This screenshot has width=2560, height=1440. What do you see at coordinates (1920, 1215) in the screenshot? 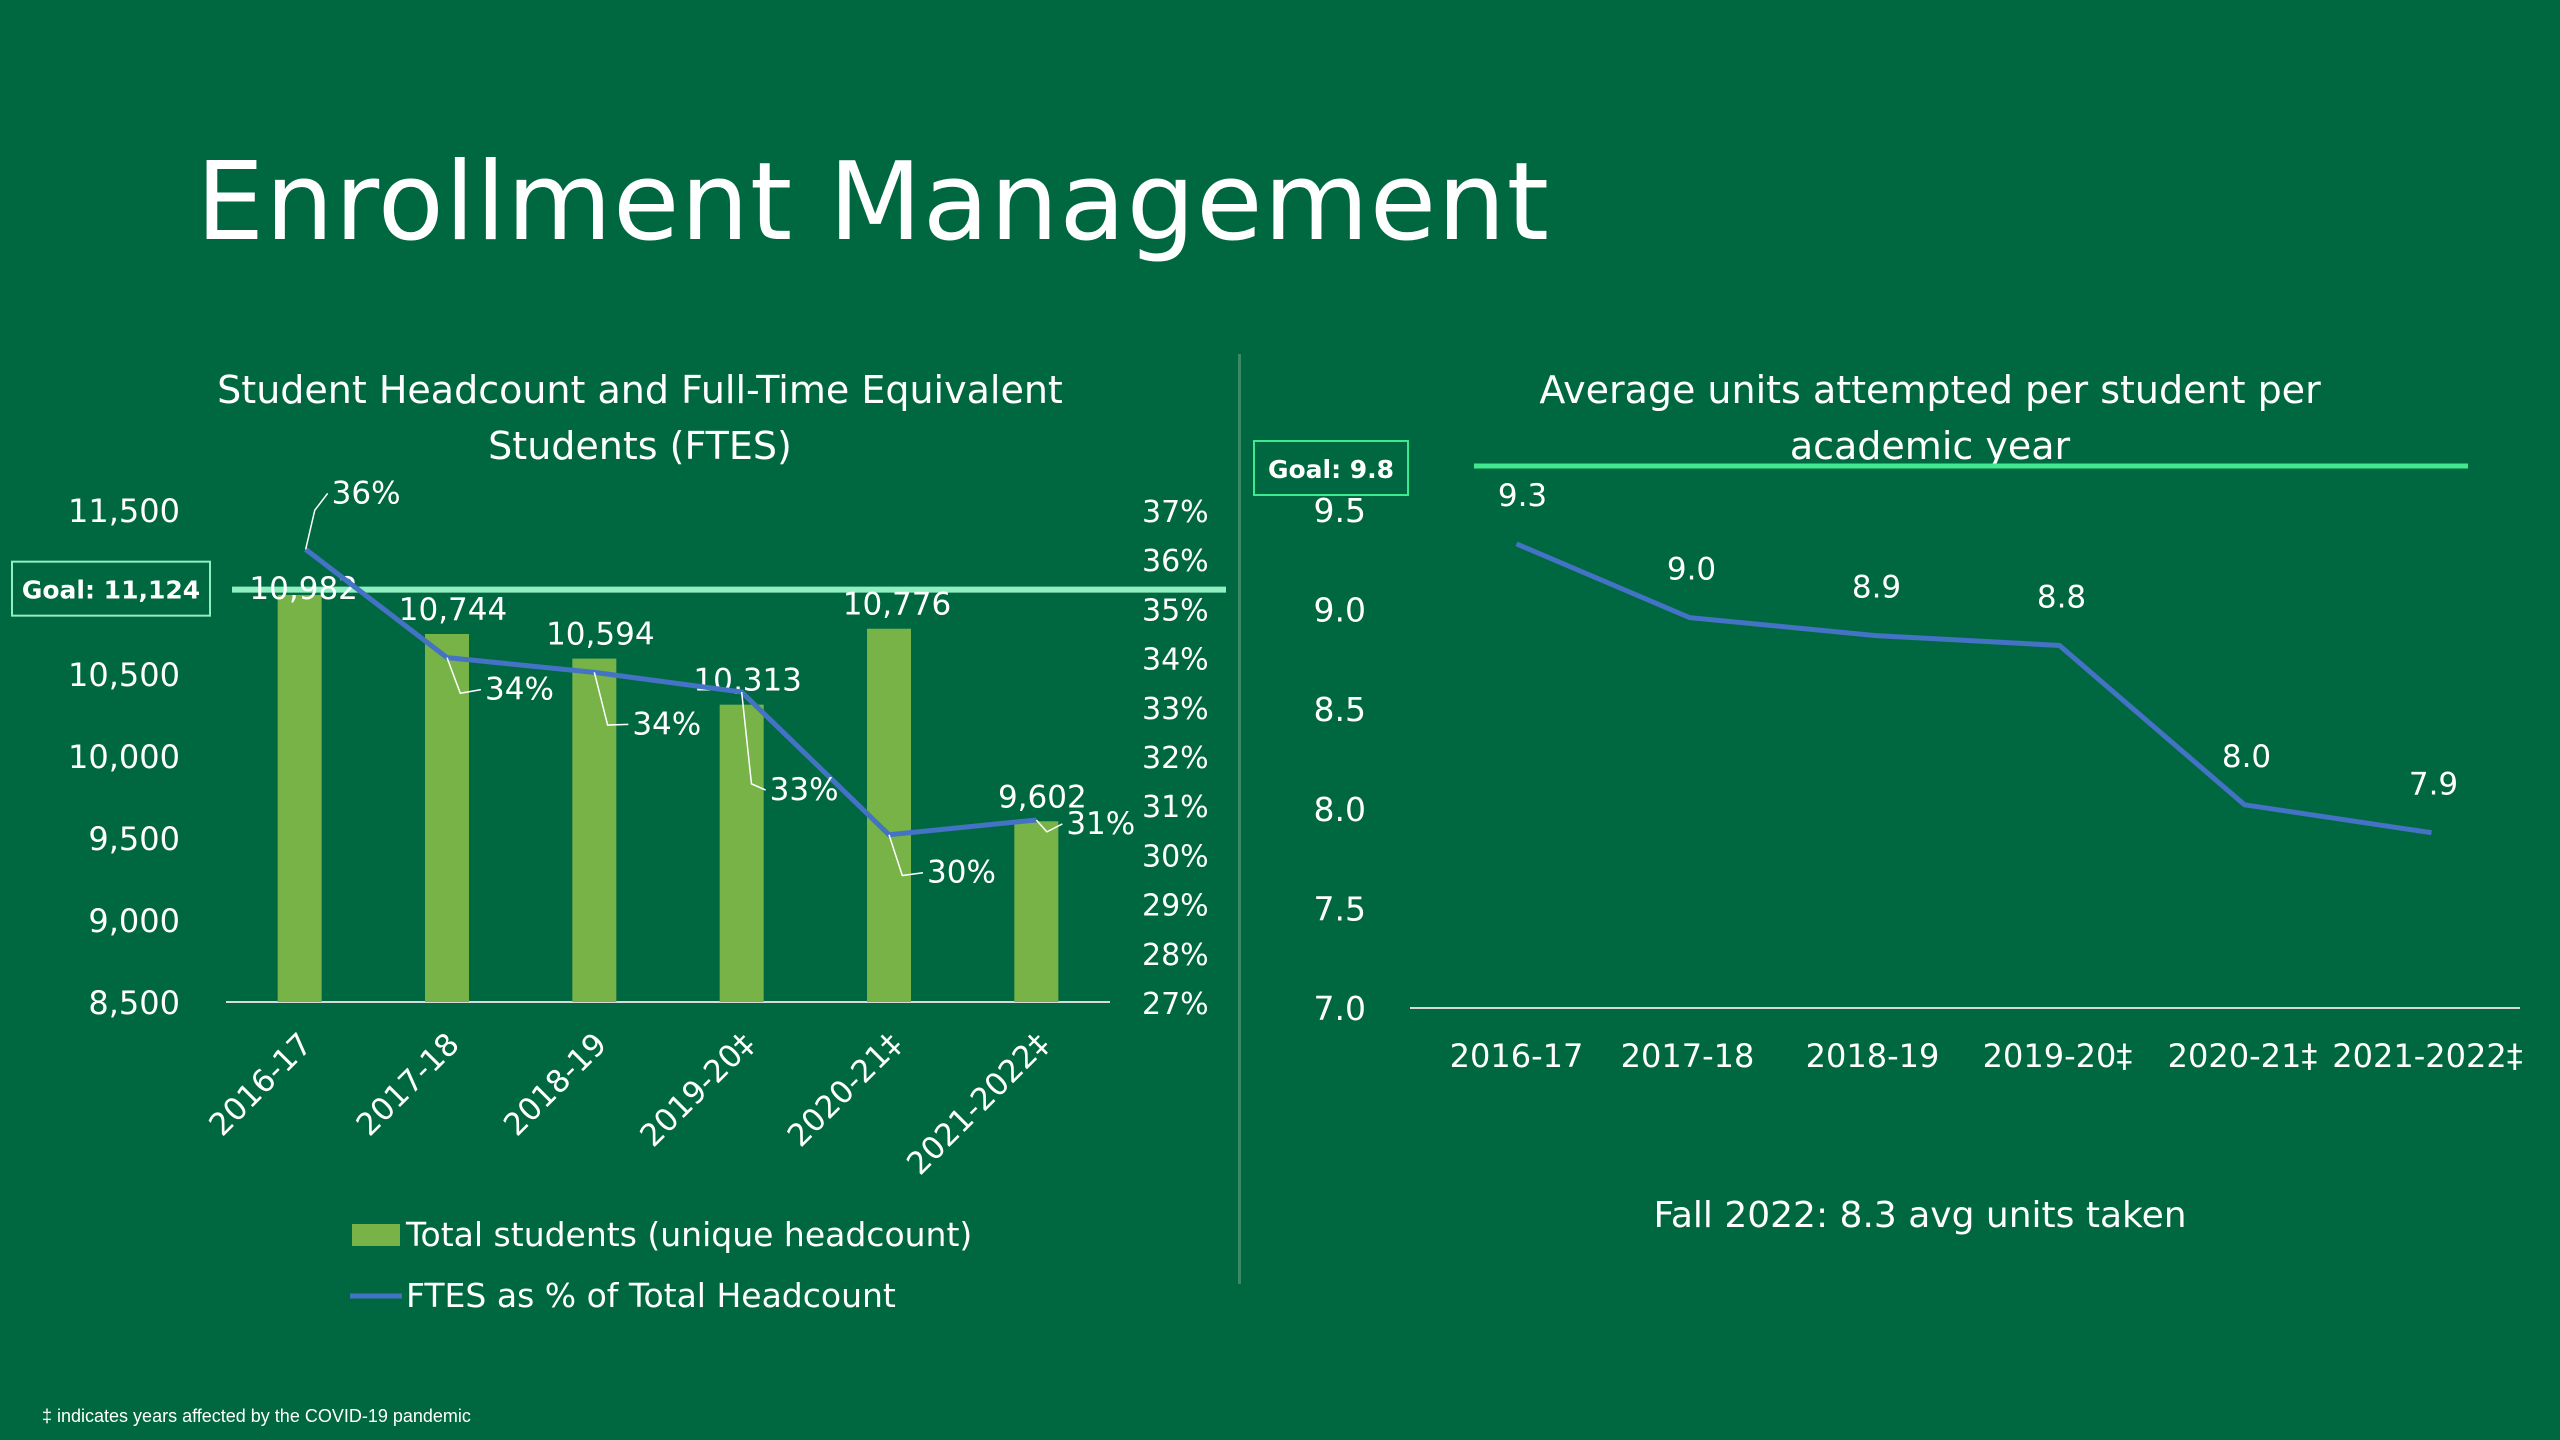
I see `fall-2022-note: Fall 2022: 8.3 avg units taken` at bounding box center [1920, 1215].